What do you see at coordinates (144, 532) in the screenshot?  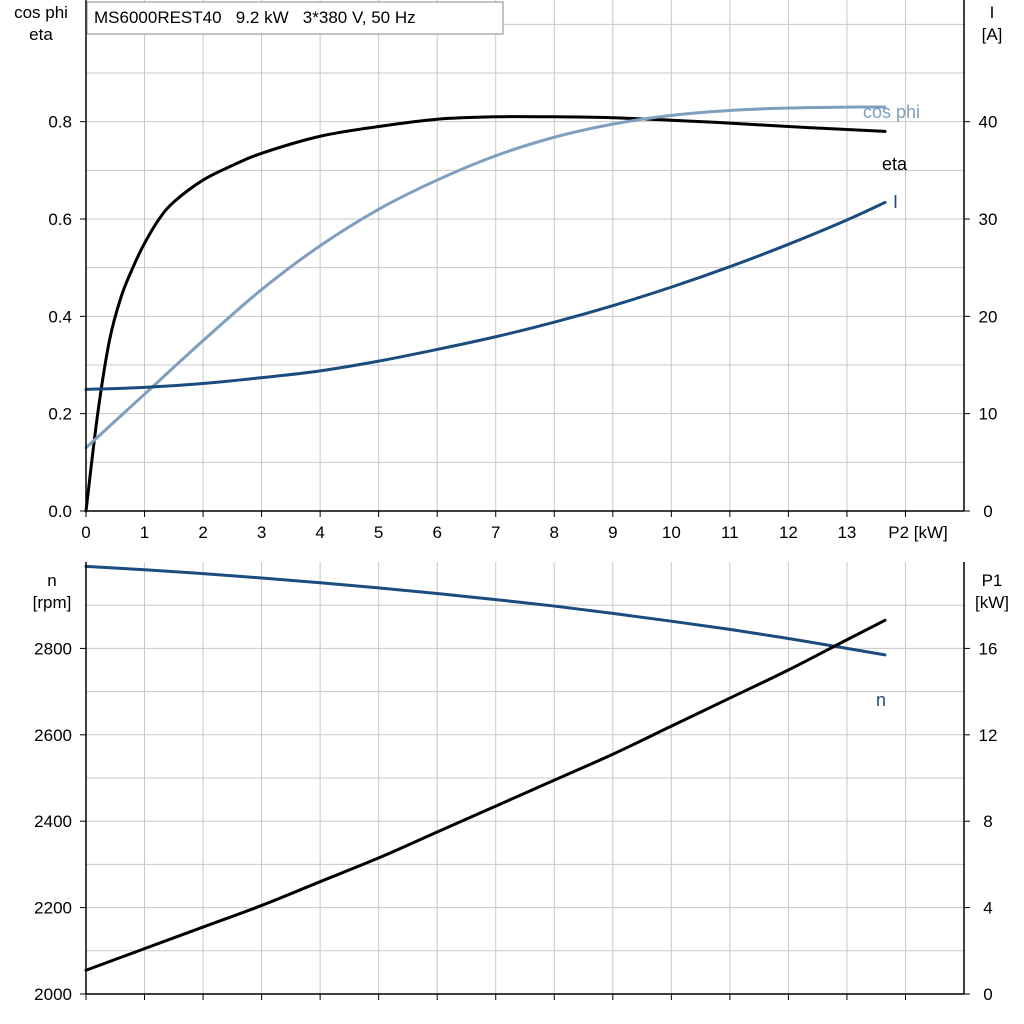 I see `x-tick-label: 1` at bounding box center [144, 532].